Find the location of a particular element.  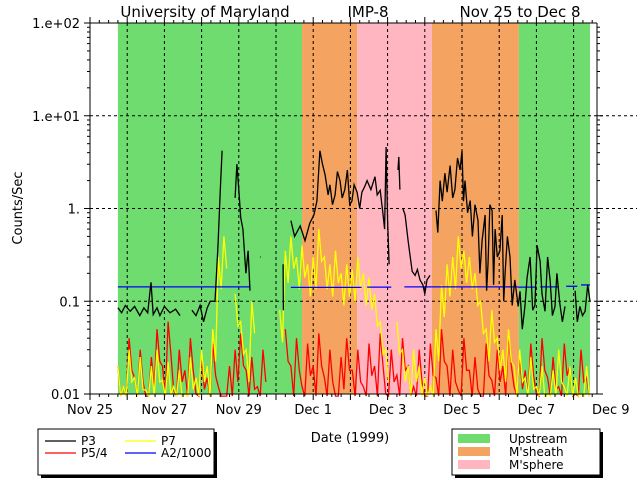

y-tick-label: 1.e+01 is located at coordinates (56, 117).